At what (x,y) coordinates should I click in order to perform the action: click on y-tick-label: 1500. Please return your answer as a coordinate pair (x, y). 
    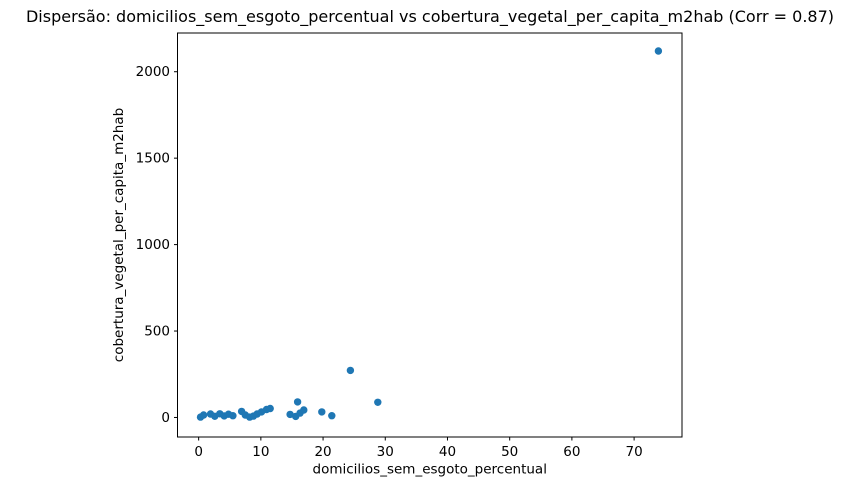
    Looking at the image, I should click on (153, 159).